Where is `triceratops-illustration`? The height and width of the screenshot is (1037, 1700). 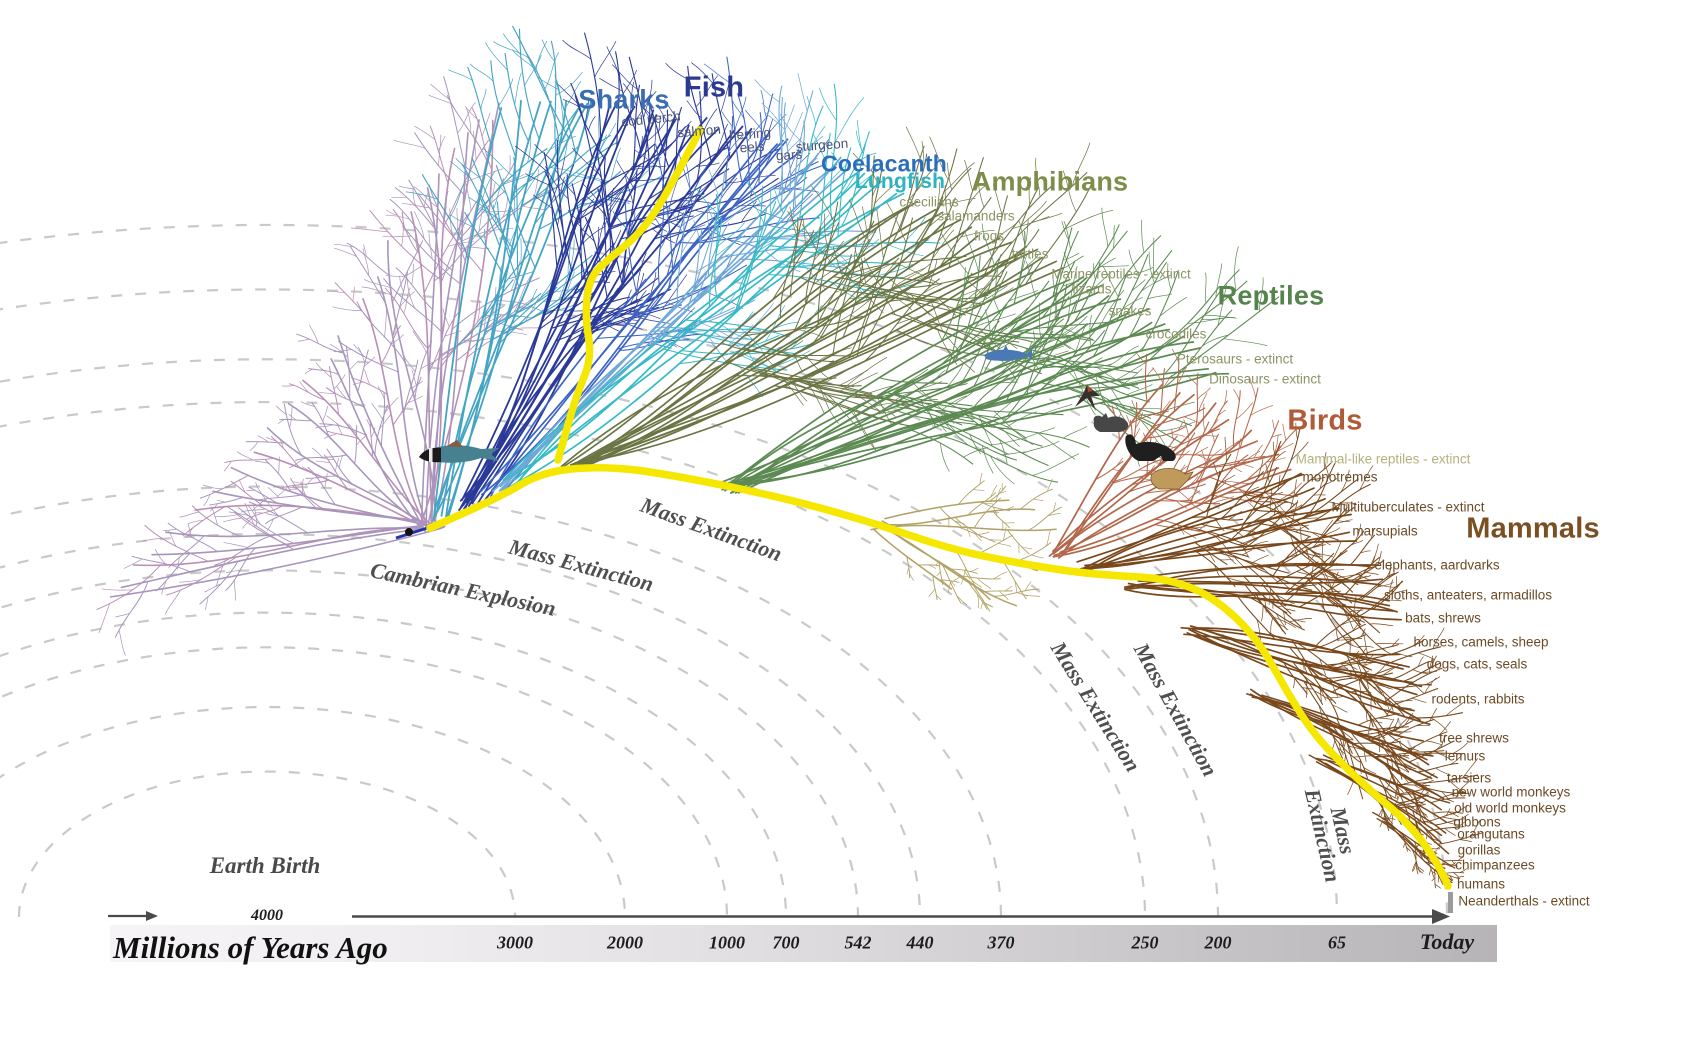 triceratops-illustration is located at coordinates (1111, 422).